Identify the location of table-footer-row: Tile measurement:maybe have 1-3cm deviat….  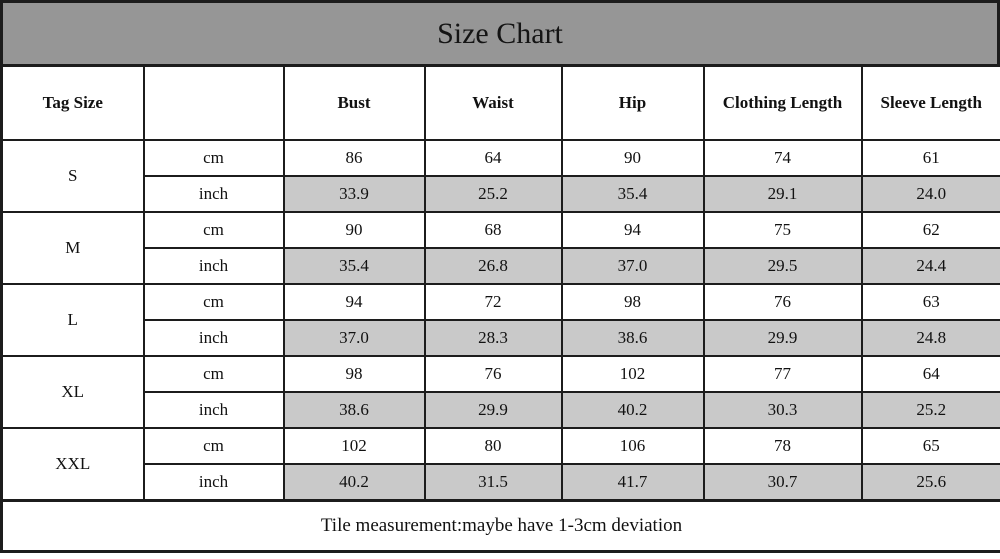
(500, 526).